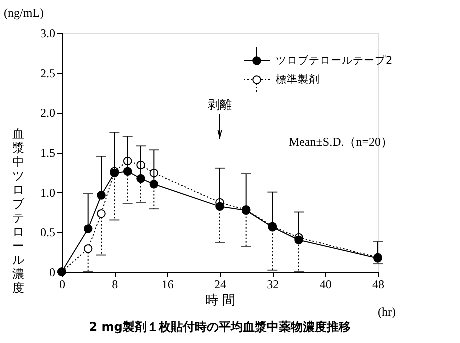 Image resolution: width=460 pixels, height=343 pixels. Describe the element at coordinates (48, 113) in the screenshot. I see `y-tick-label: 2.0` at that location.